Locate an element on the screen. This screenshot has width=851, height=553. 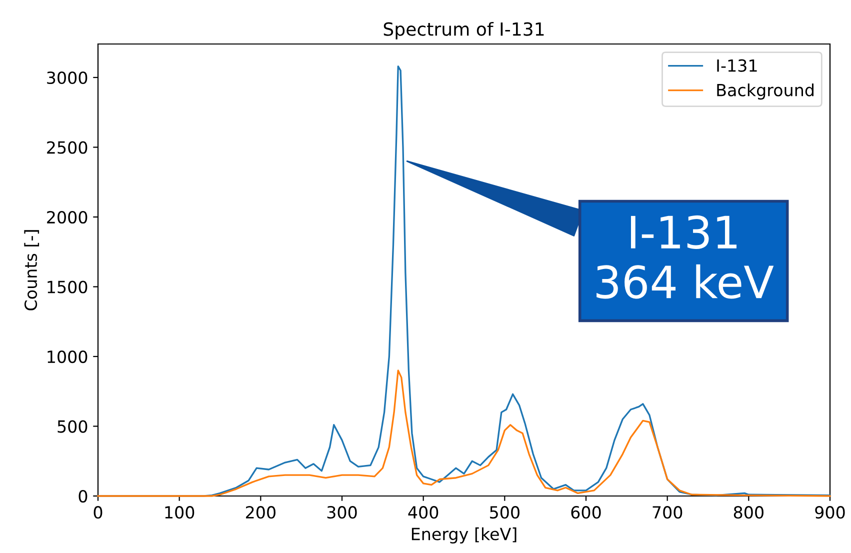
y-tick-label: 1000 is located at coordinates (68, 357).